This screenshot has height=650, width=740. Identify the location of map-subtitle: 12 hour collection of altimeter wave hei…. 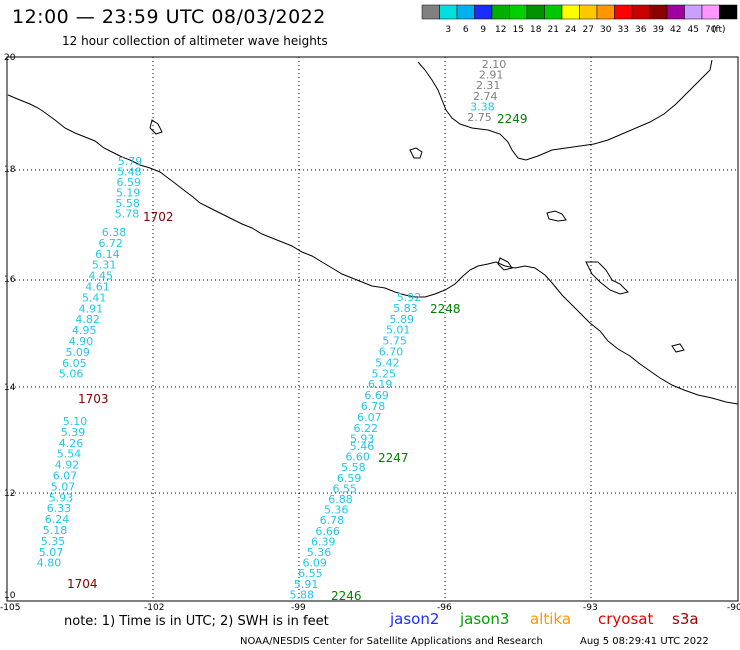
(195, 41).